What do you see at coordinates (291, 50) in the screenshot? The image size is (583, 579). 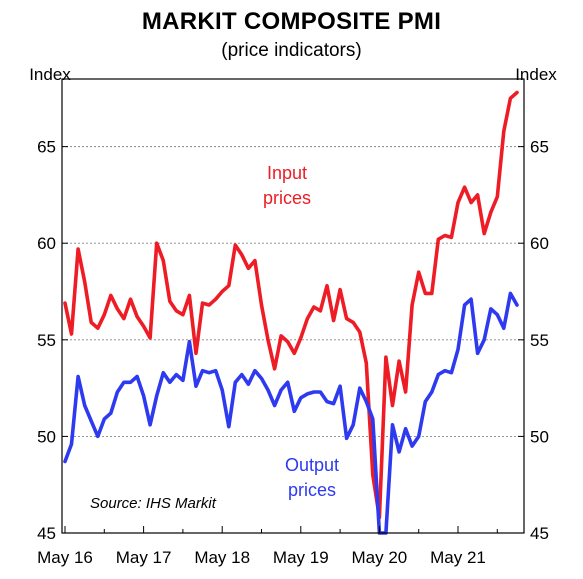 I see `chart-subtitle: (price indicators)` at bounding box center [291, 50].